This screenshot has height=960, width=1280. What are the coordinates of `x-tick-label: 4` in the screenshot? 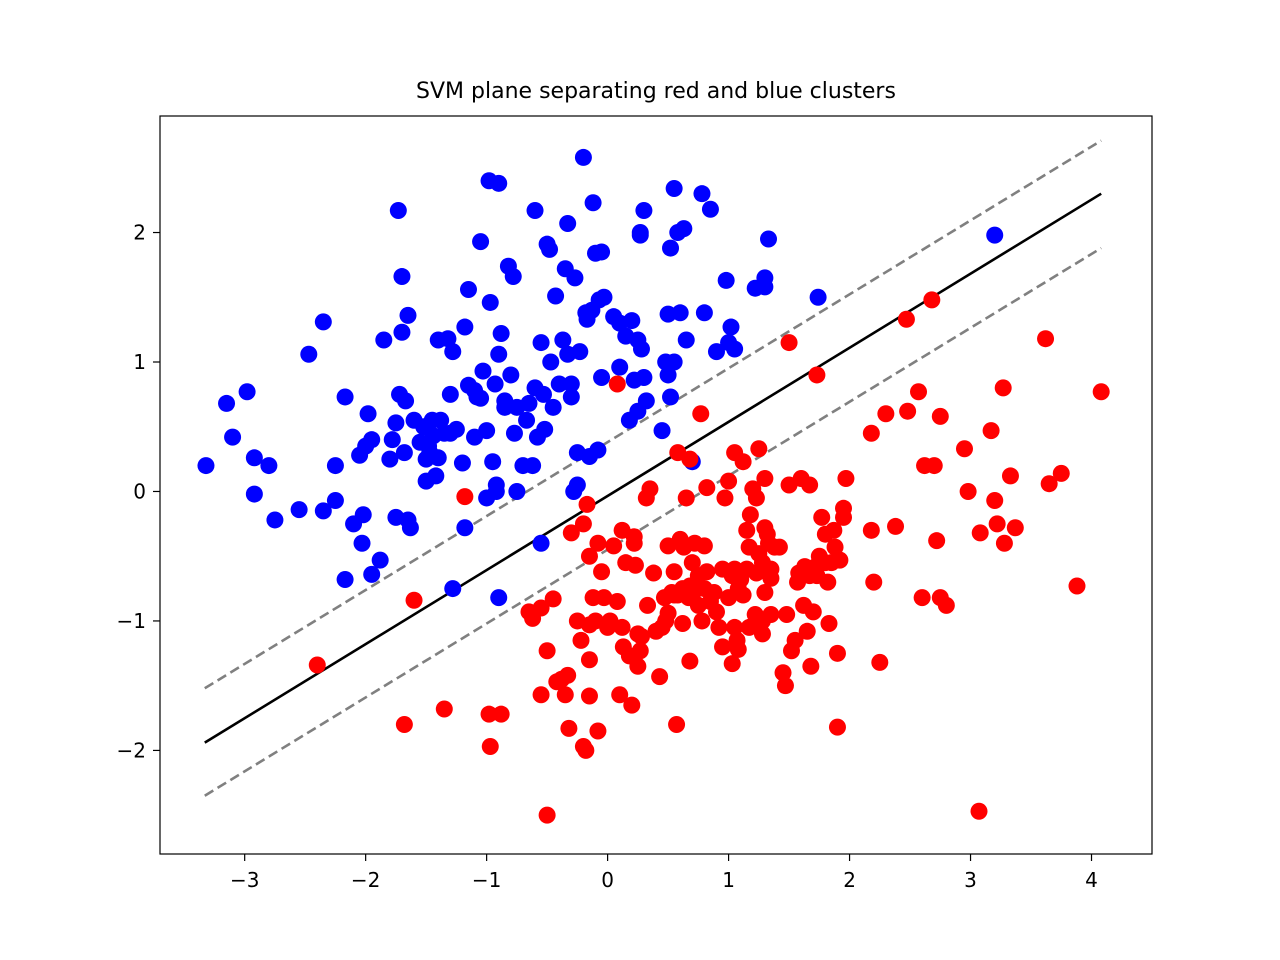 It's located at (1091, 880).